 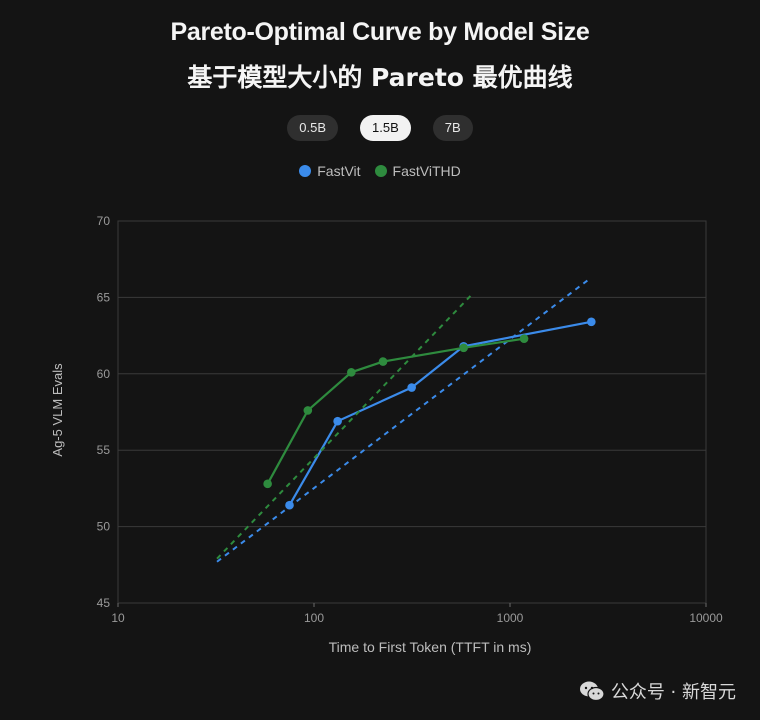 I want to click on tab-1-5b: 1.5B, so click(x=385, y=128).